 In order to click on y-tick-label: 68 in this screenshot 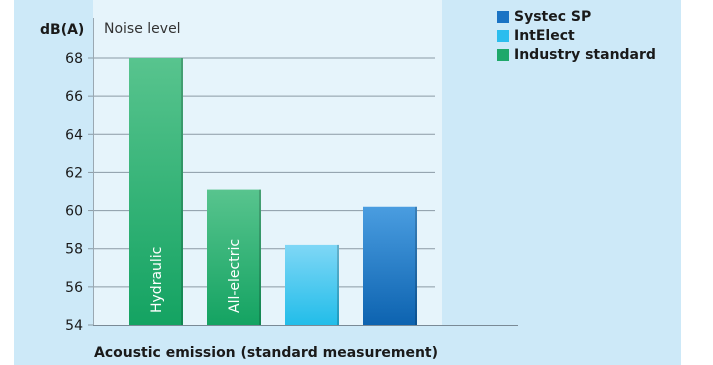, I will do `click(74, 59)`.